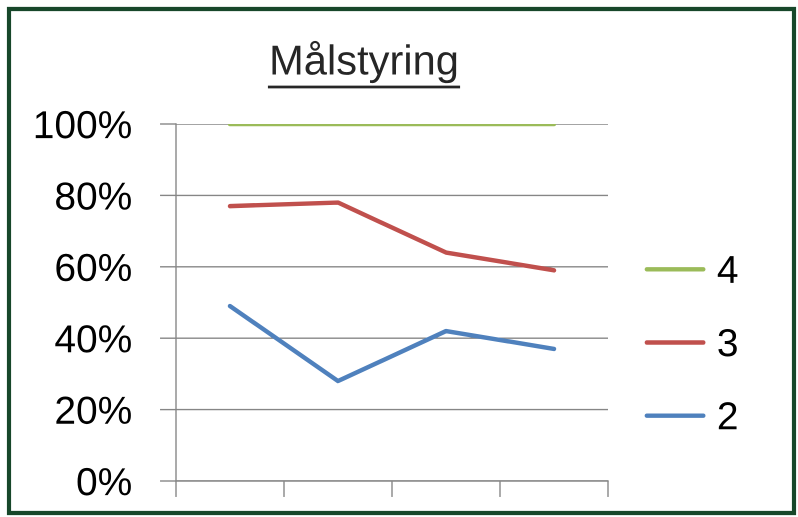  What do you see at coordinates (364, 62) in the screenshot?
I see `chart-title: Målstyring` at bounding box center [364, 62].